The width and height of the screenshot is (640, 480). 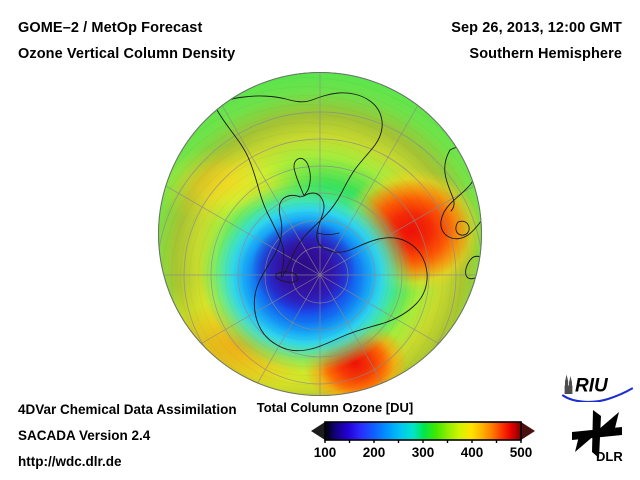 What do you see at coordinates (473, 267) in the screenshot?
I see `coastline-new-zealand` at bounding box center [473, 267].